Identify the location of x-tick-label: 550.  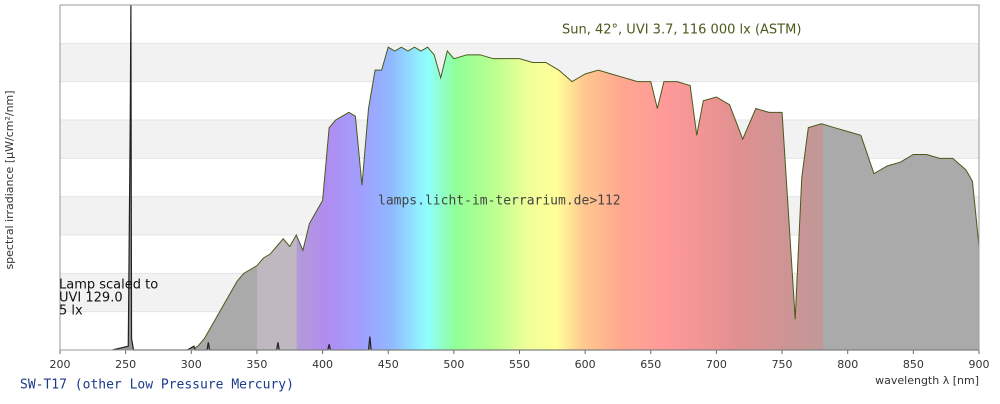
(519, 364).